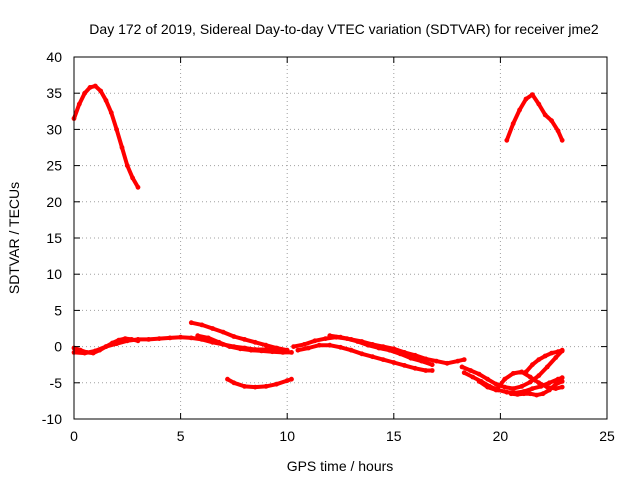  Describe the element at coordinates (54, 238) in the screenshot. I see `y-tick-label: 15` at that location.